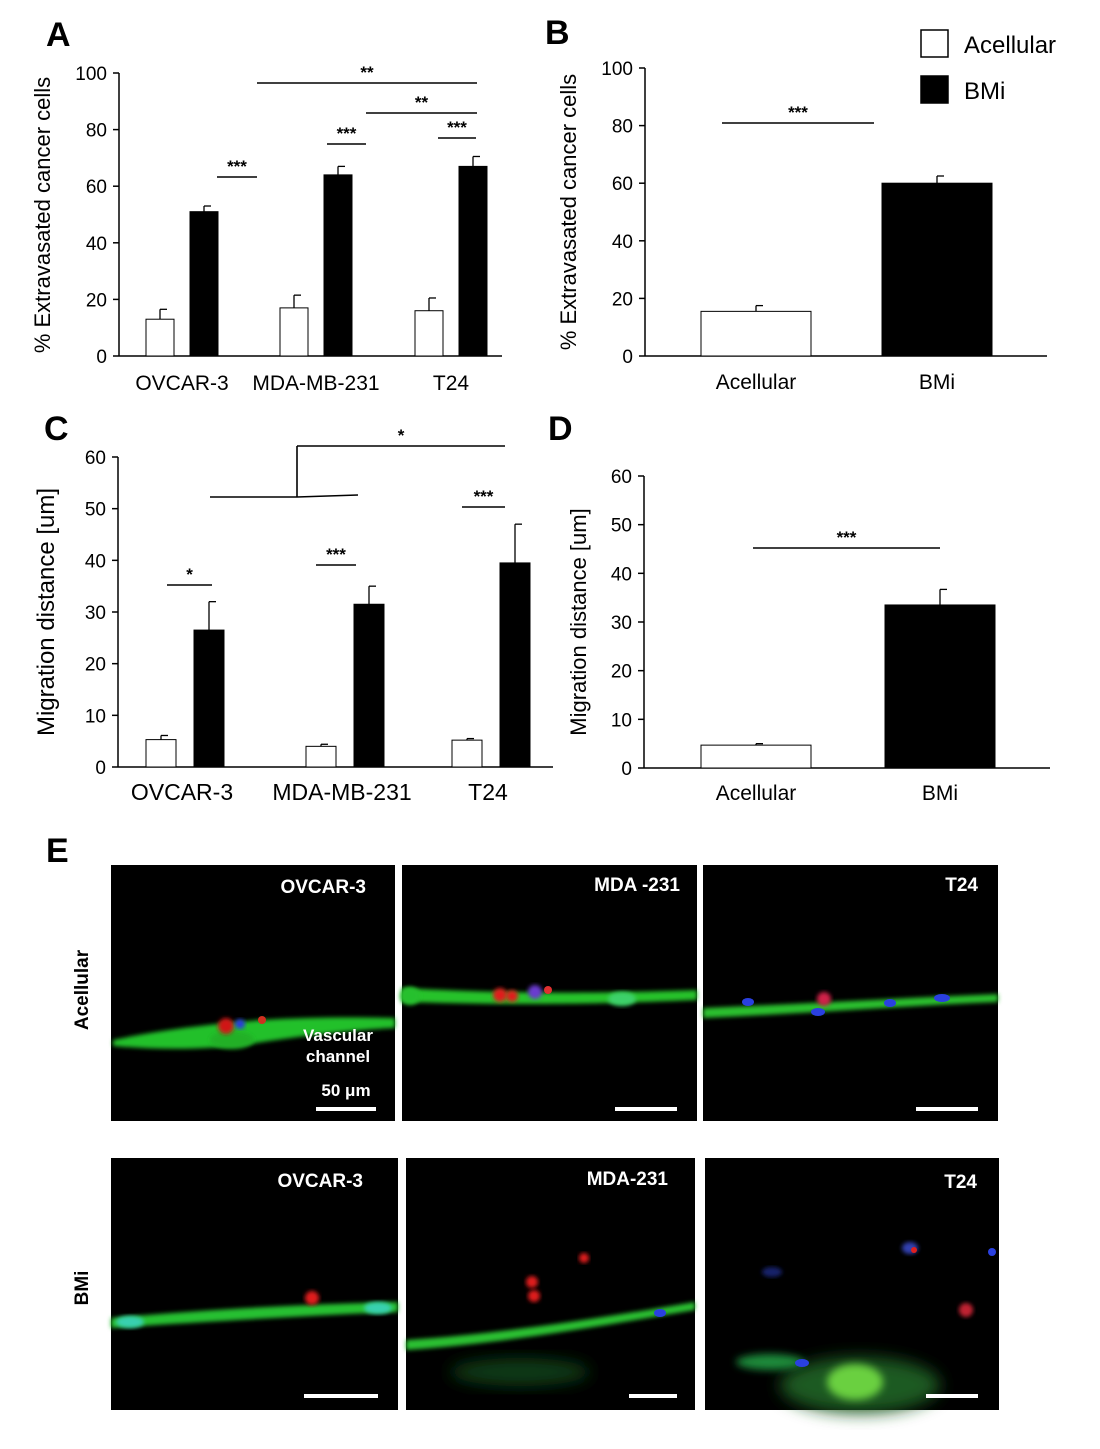 The image size is (1100, 1449). I want to click on micrograph-bmi-mda231: MDA-231, so click(550, 1284).